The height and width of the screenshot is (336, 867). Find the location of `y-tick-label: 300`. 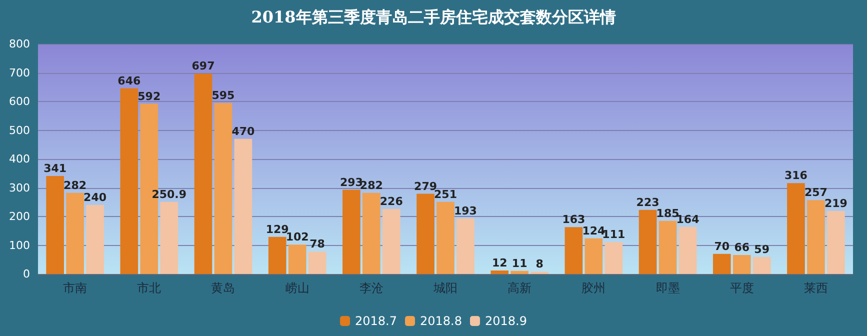

y-tick-label: 300 is located at coordinates (19, 187).